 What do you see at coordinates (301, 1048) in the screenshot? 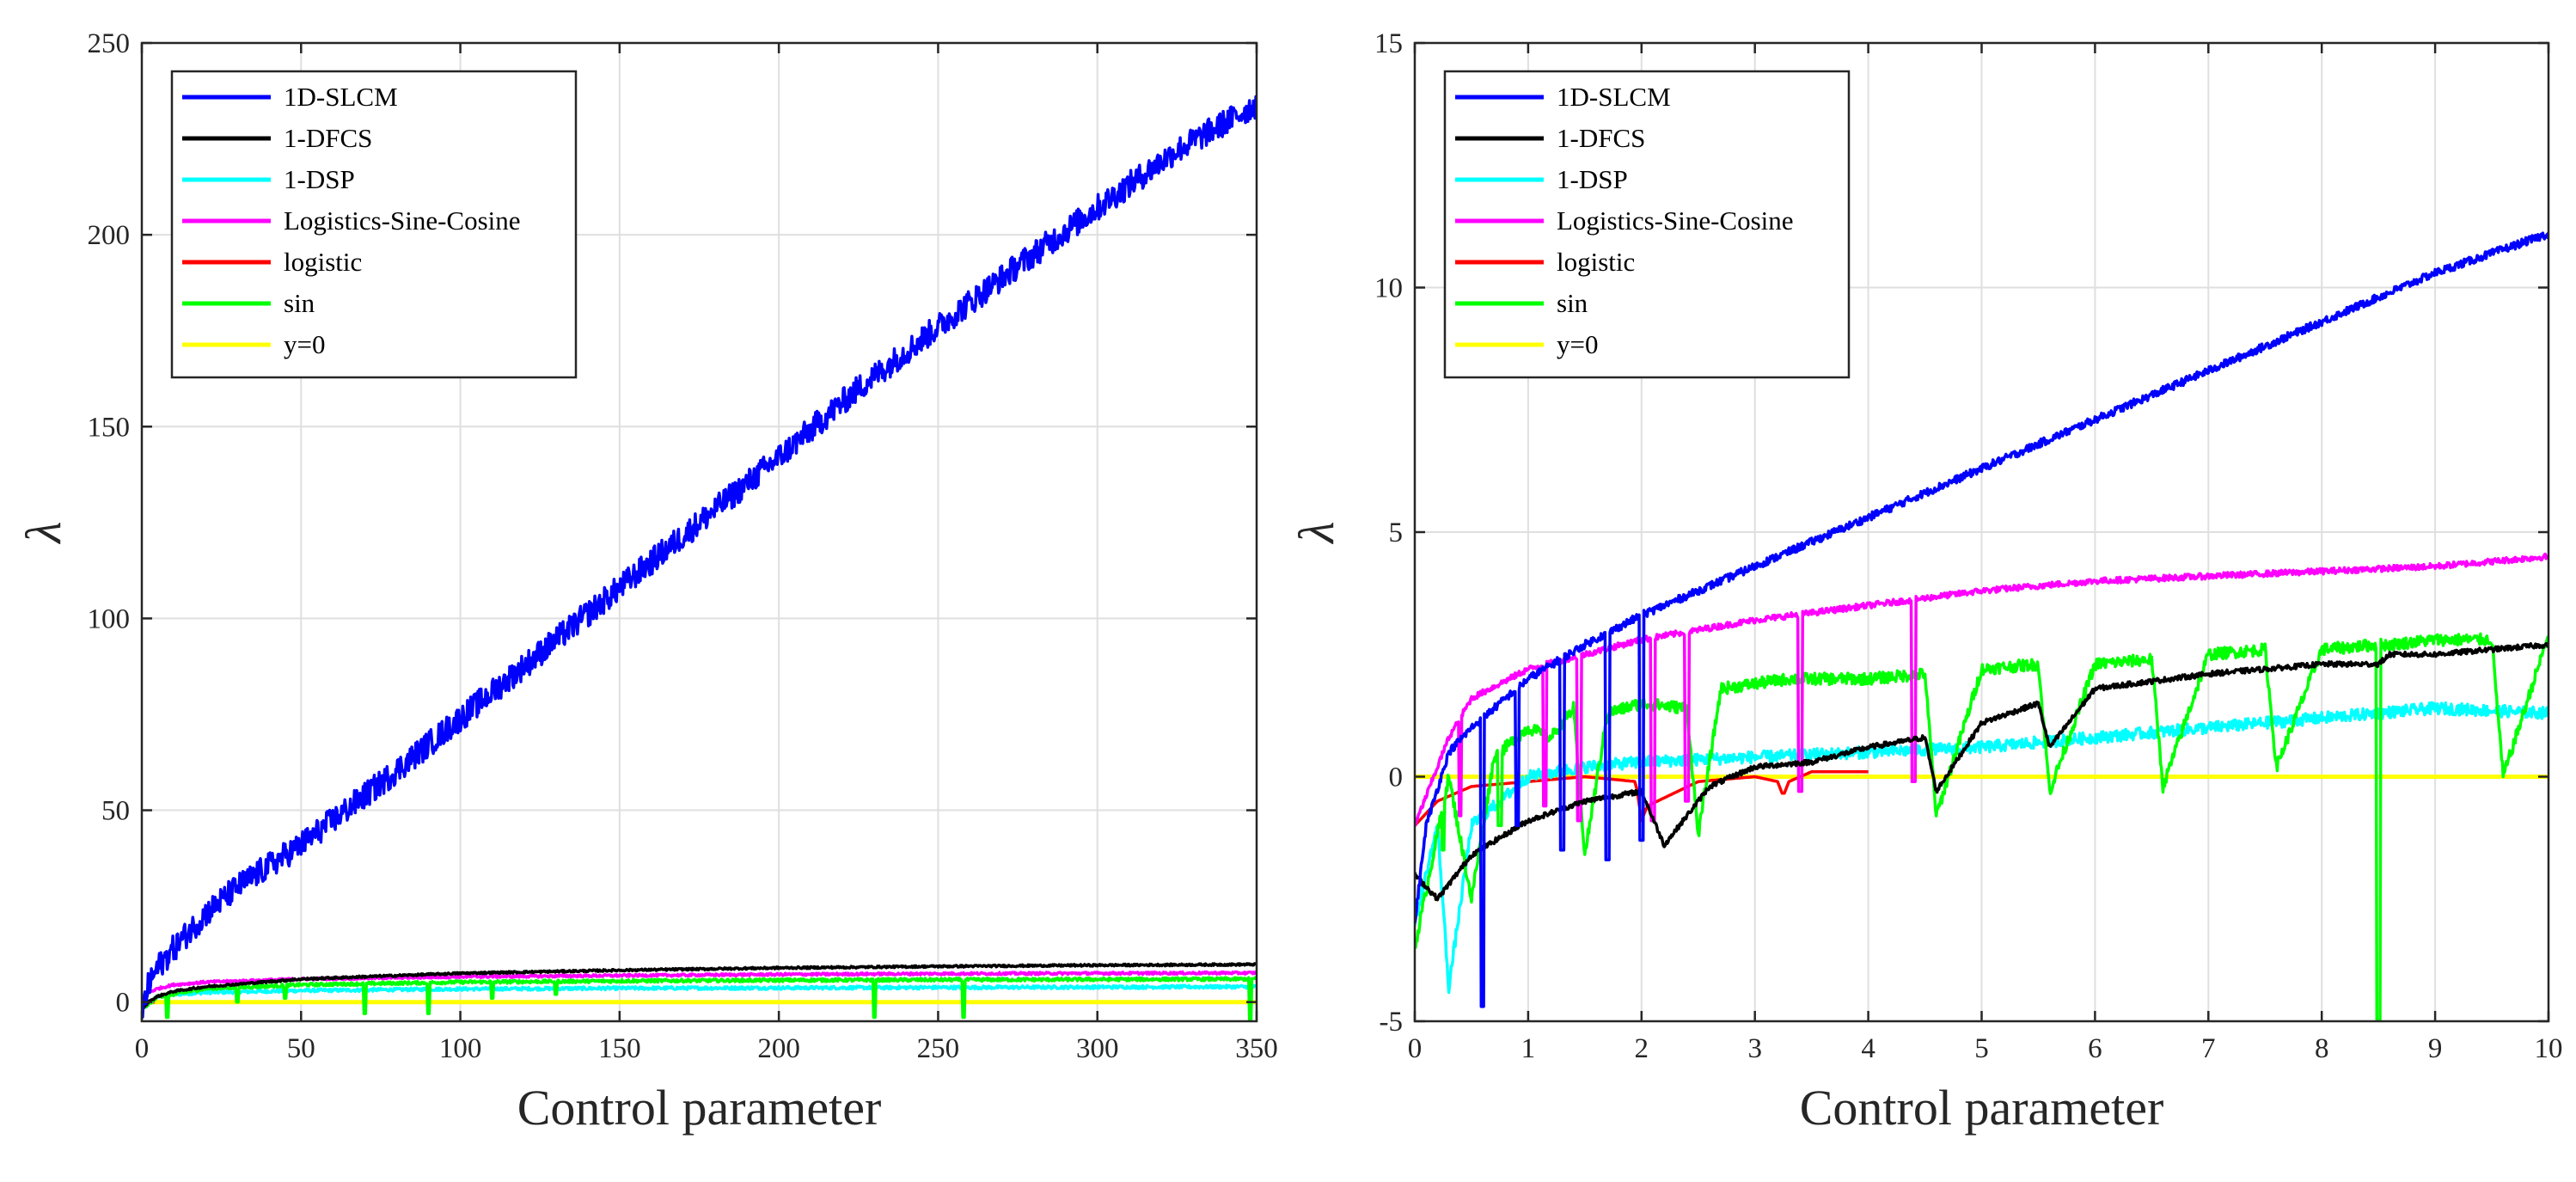
I see `x-tick-label: 50` at bounding box center [301, 1048].